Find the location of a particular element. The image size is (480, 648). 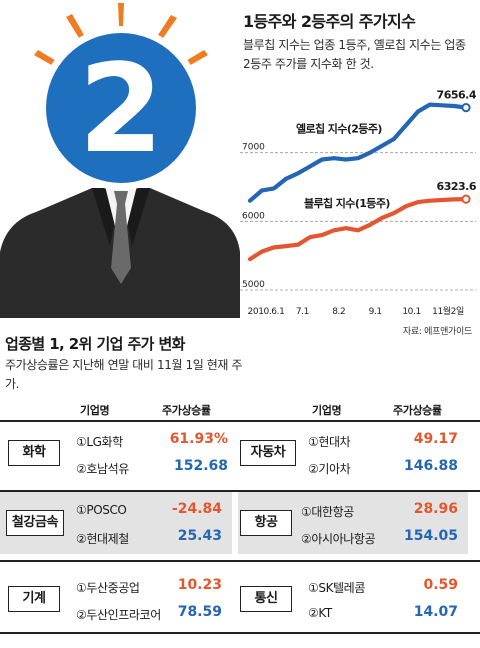

company-sk-telecom: ①SK텔레콤 is located at coordinates (336, 588).